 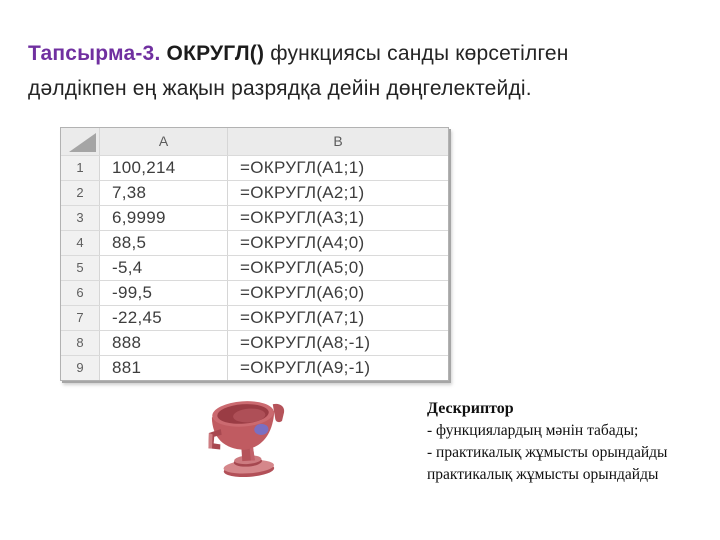 I want to click on row-number: 6, so click(x=80, y=293).